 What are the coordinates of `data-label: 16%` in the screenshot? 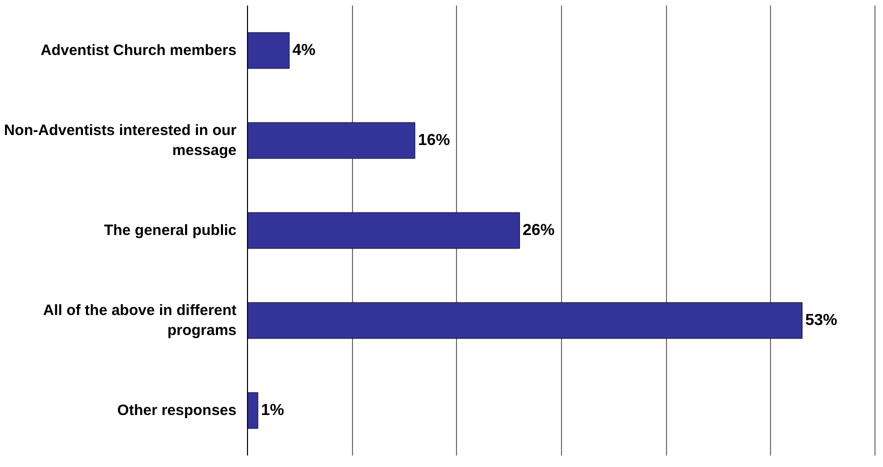 It's located at (434, 140).